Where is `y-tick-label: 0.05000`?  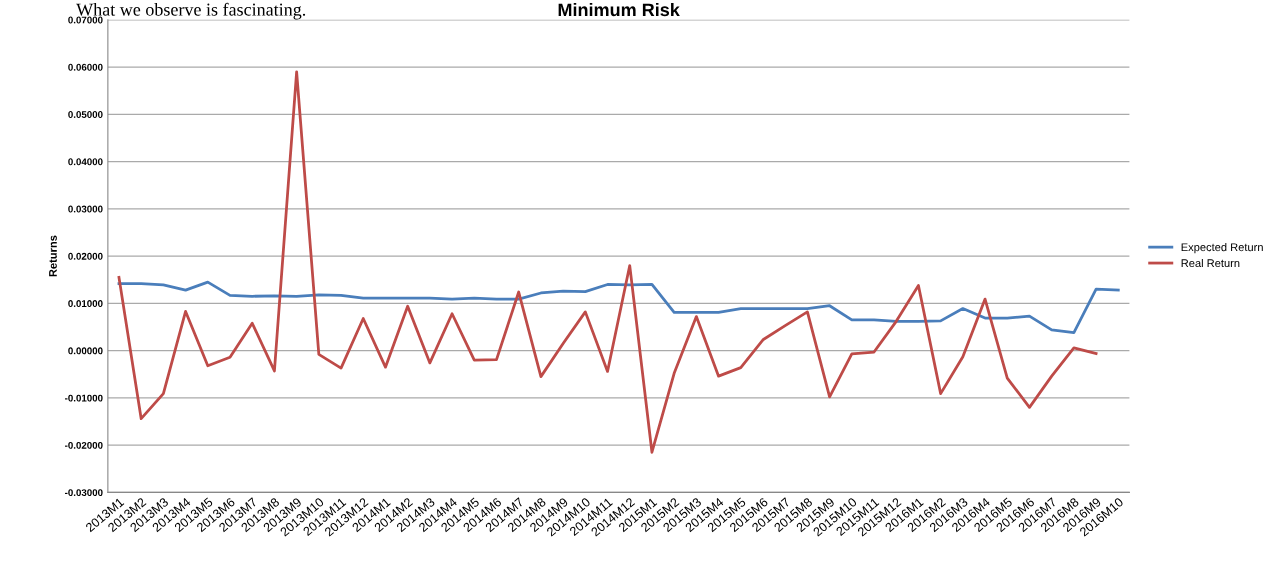 y-tick-label: 0.05000 is located at coordinates (85, 114).